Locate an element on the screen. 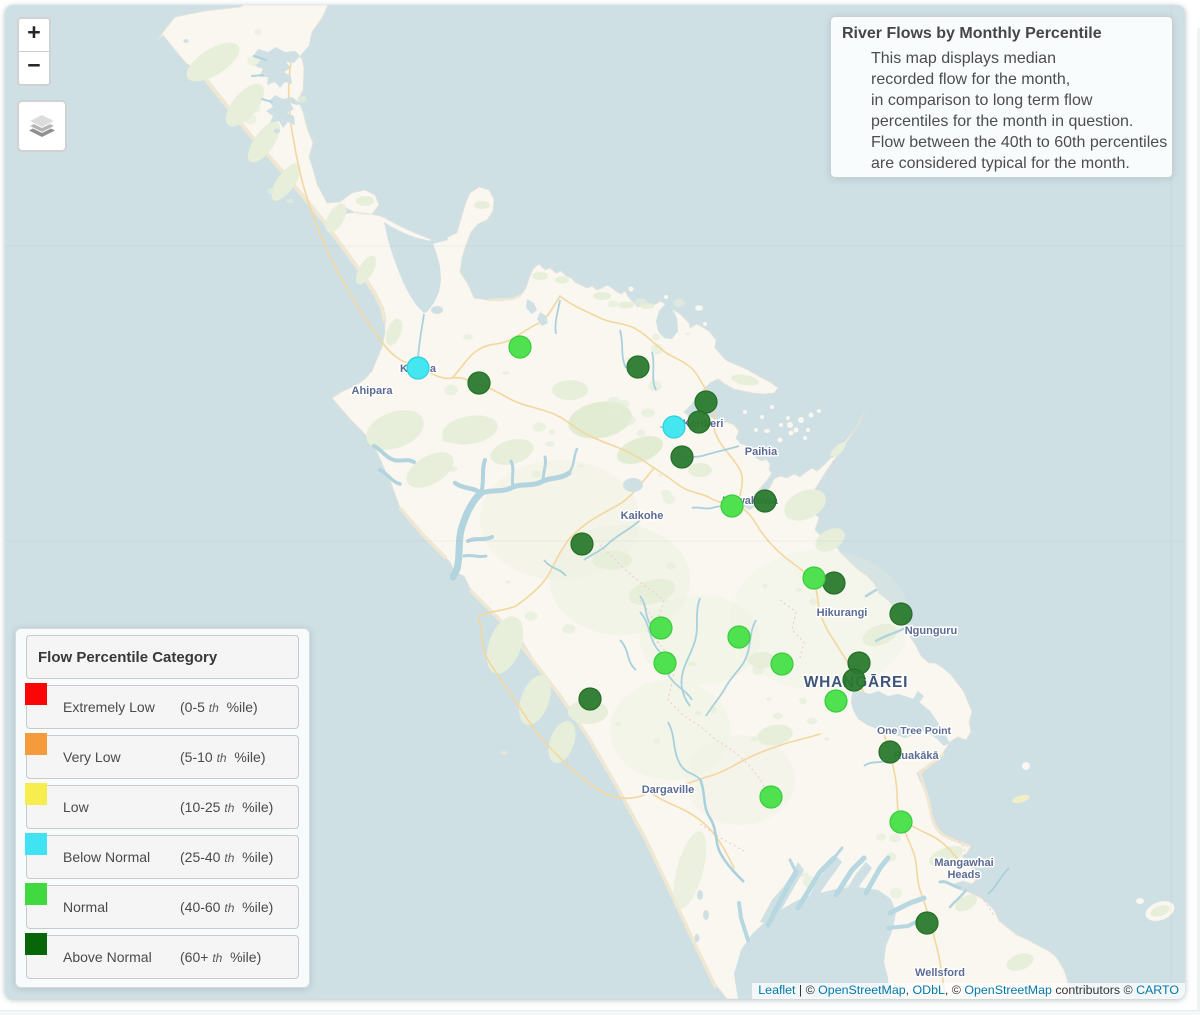 The width and height of the screenshot is (1200, 1015). svg-text: Ruakākā is located at coordinates (916, 756).